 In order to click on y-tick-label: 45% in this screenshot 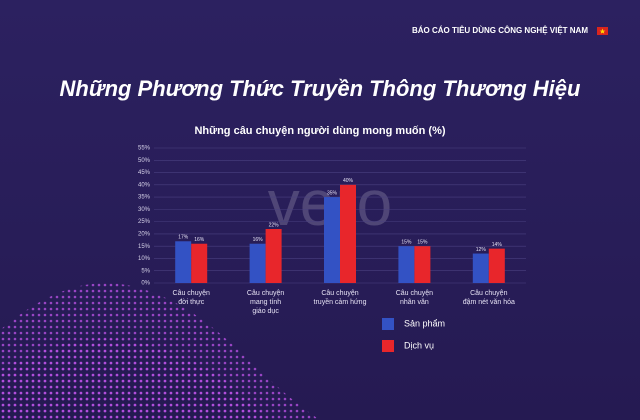, I will do `click(144, 173)`.